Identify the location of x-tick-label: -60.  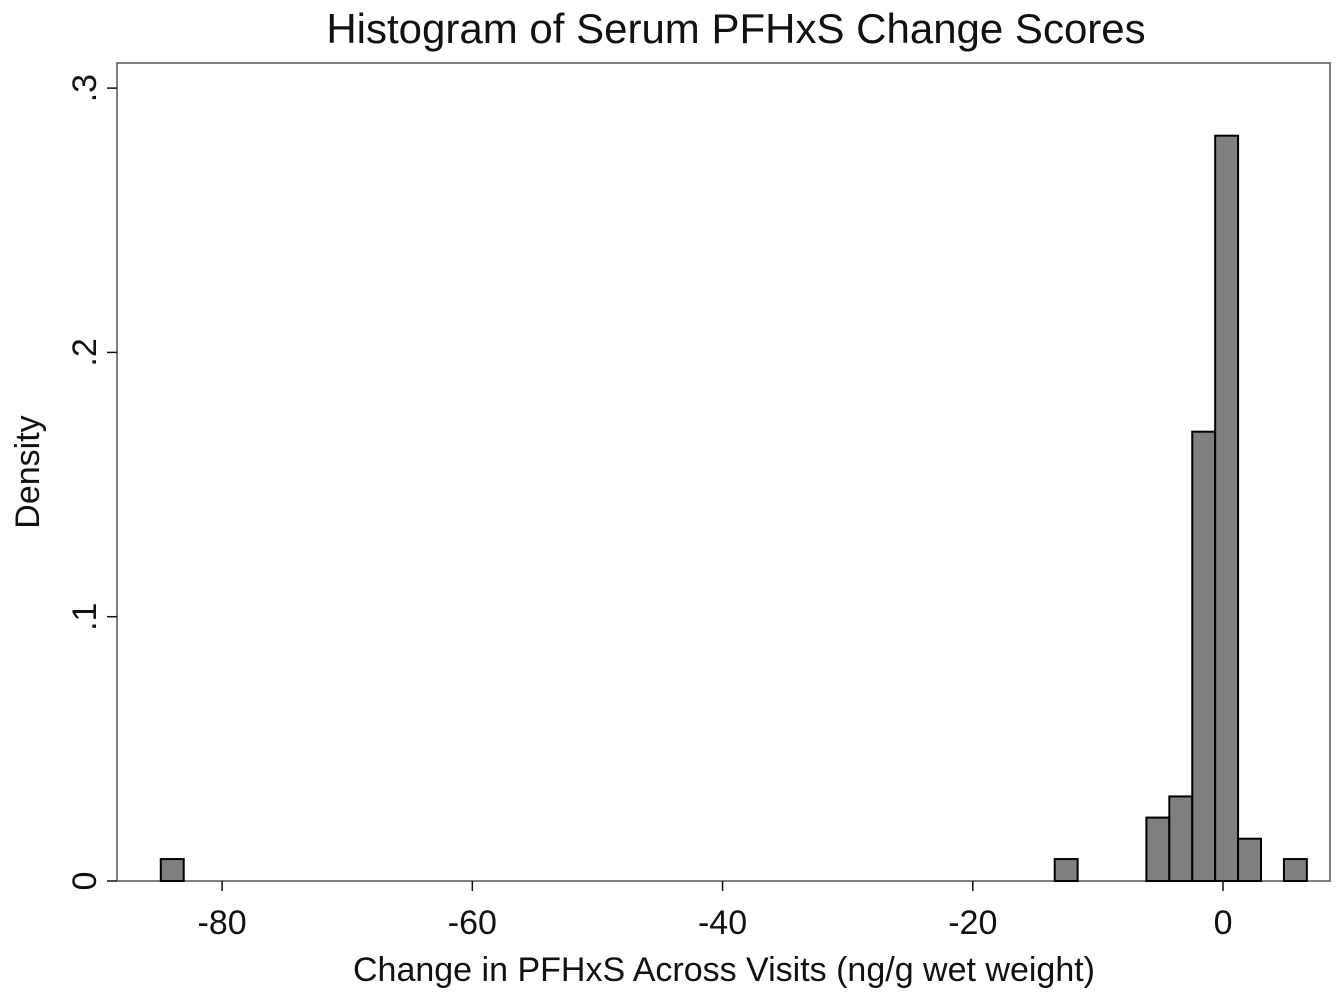
(472, 923).